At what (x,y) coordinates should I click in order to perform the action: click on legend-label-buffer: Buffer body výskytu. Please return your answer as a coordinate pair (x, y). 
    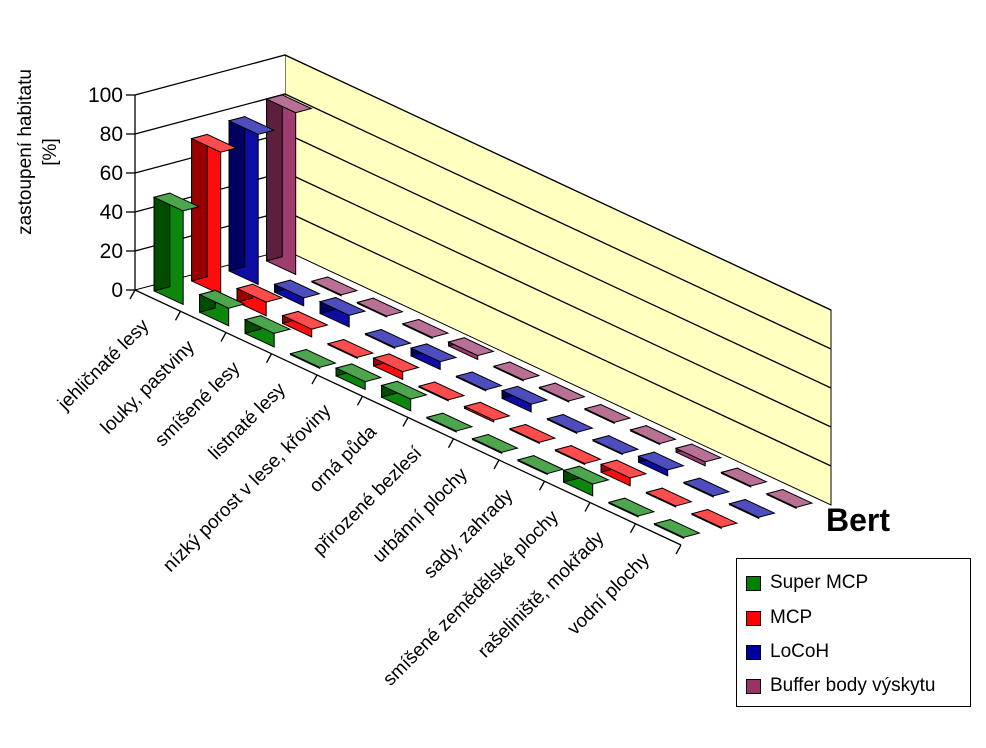
    Looking at the image, I should click on (852, 686).